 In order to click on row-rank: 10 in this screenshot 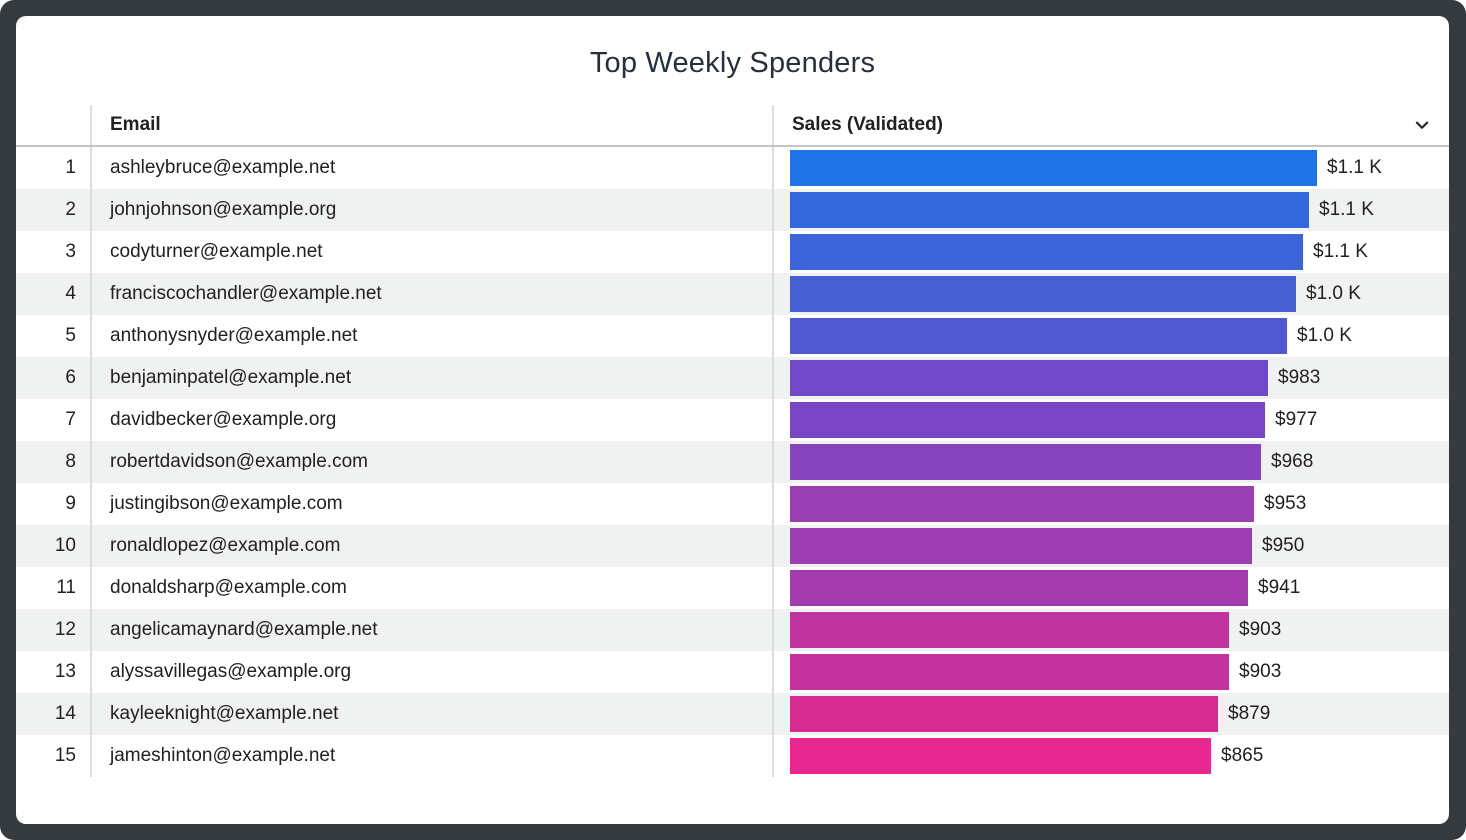, I will do `click(65, 545)`.